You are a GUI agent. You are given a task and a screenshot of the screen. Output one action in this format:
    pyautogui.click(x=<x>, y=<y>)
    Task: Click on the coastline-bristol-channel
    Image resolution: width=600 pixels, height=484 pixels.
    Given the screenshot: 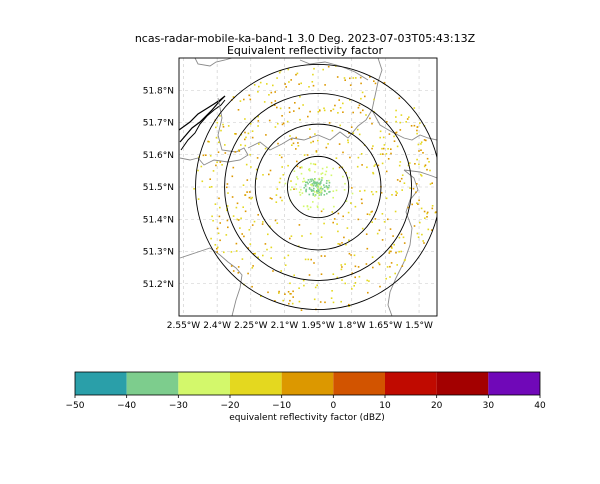 What is the action you would take?
    pyautogui.click(x=202, y=119)
    